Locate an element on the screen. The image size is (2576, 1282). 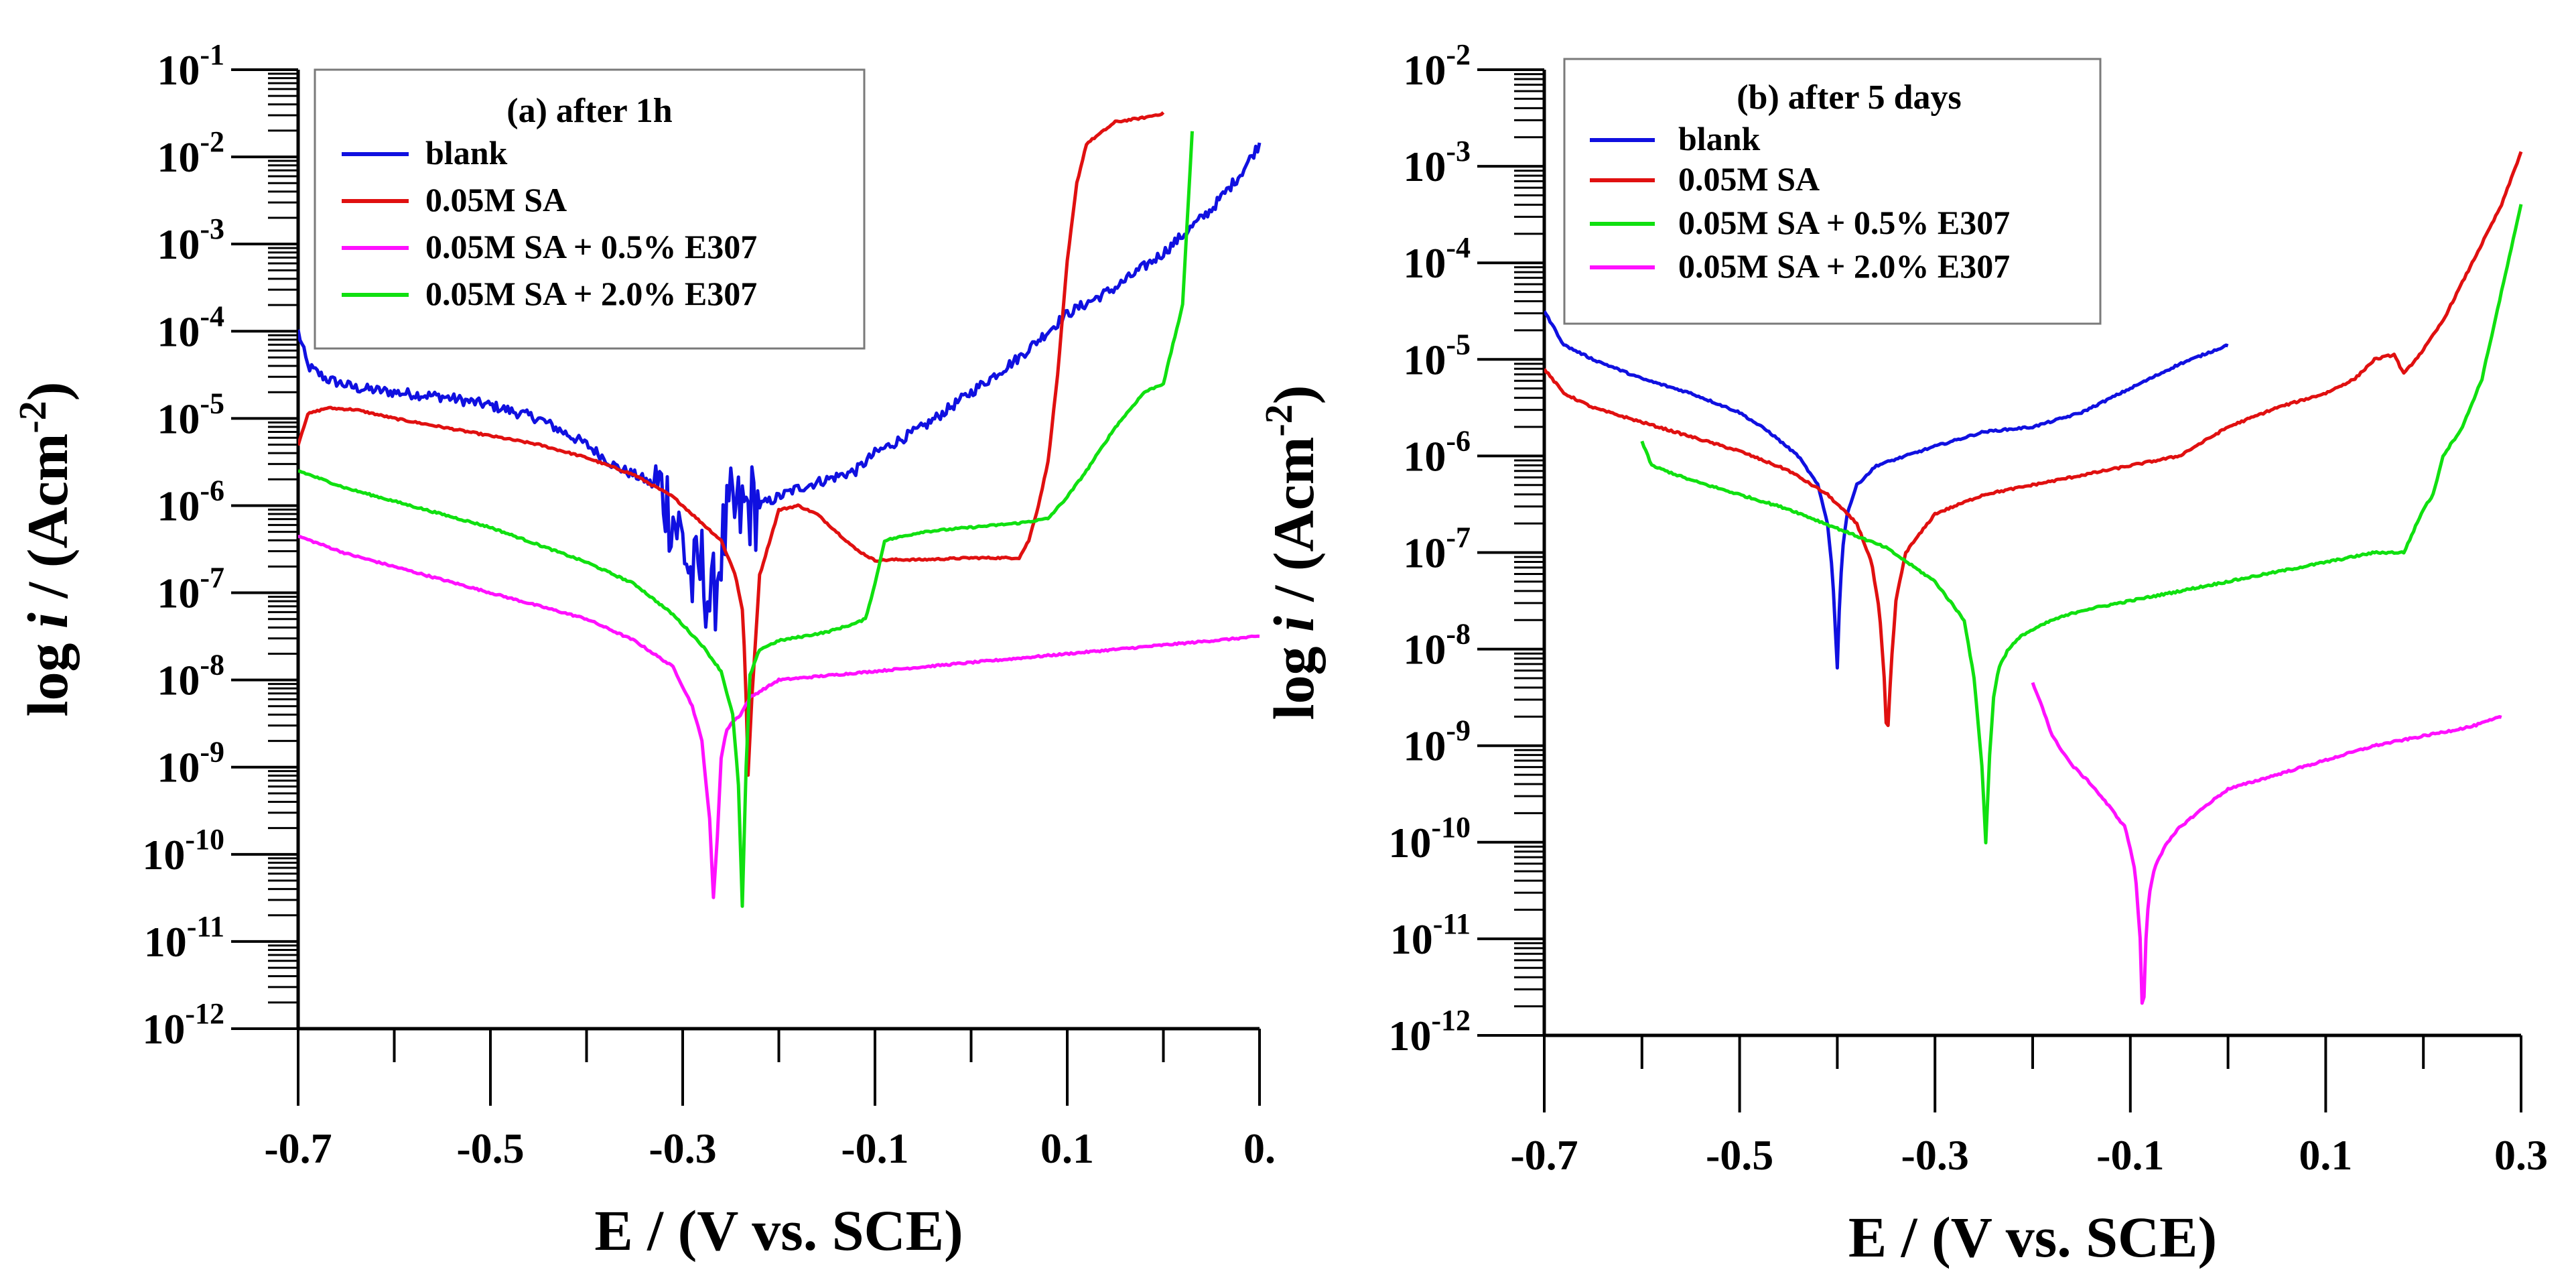
x-tick-label: 0.3 is located at coordinates (2521, 1155).